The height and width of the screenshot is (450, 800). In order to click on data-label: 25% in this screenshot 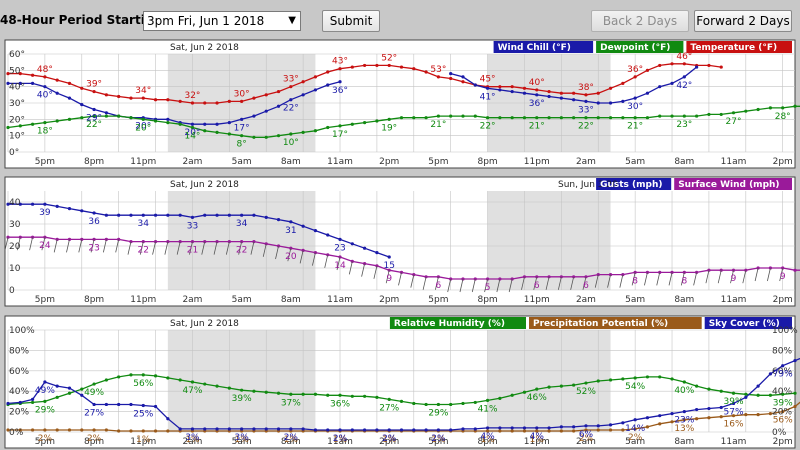, I will do `click(143, 414)`.